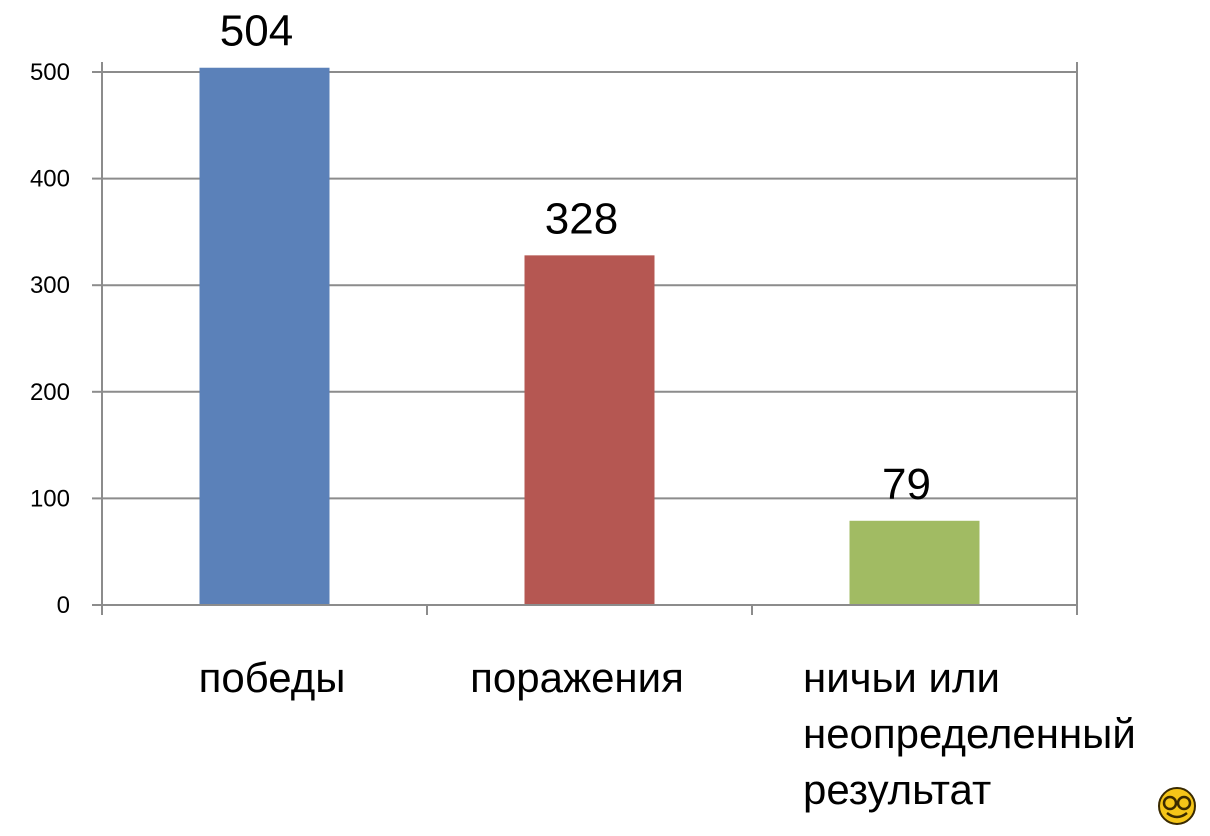  What do you see at coordinates (256, 31) in the screenshot?
I see `data-label: 504` at bounding box center [256, 31].